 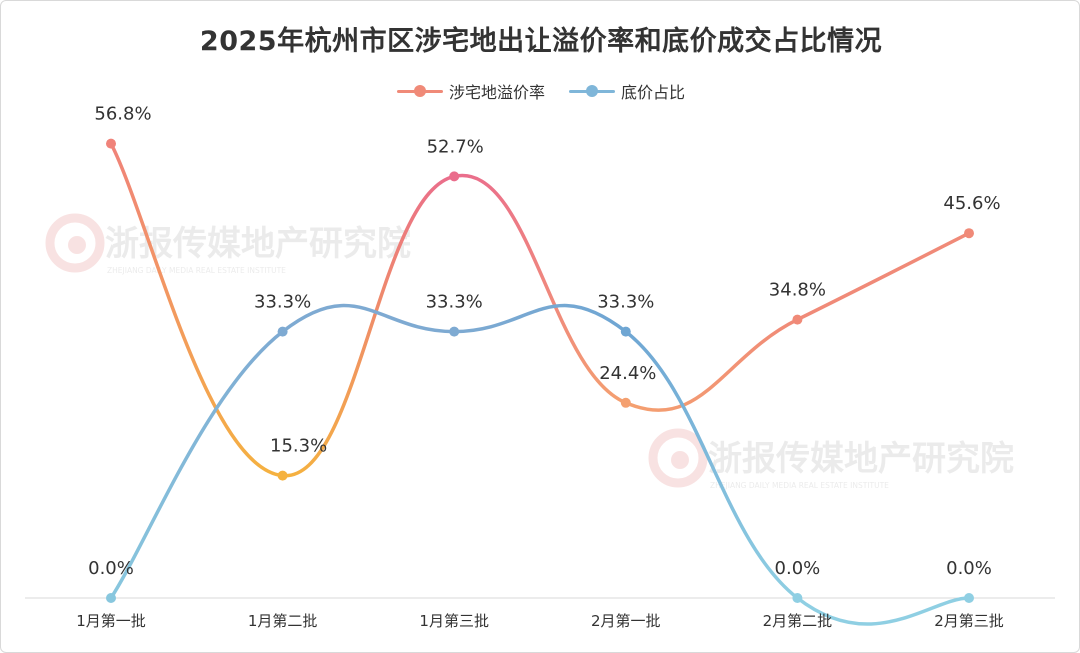 What do you see at coordinates (455, 146) in the screenshot?
I see `premium-rate-data-label: 52.7%` at bounding box center [455, 146].